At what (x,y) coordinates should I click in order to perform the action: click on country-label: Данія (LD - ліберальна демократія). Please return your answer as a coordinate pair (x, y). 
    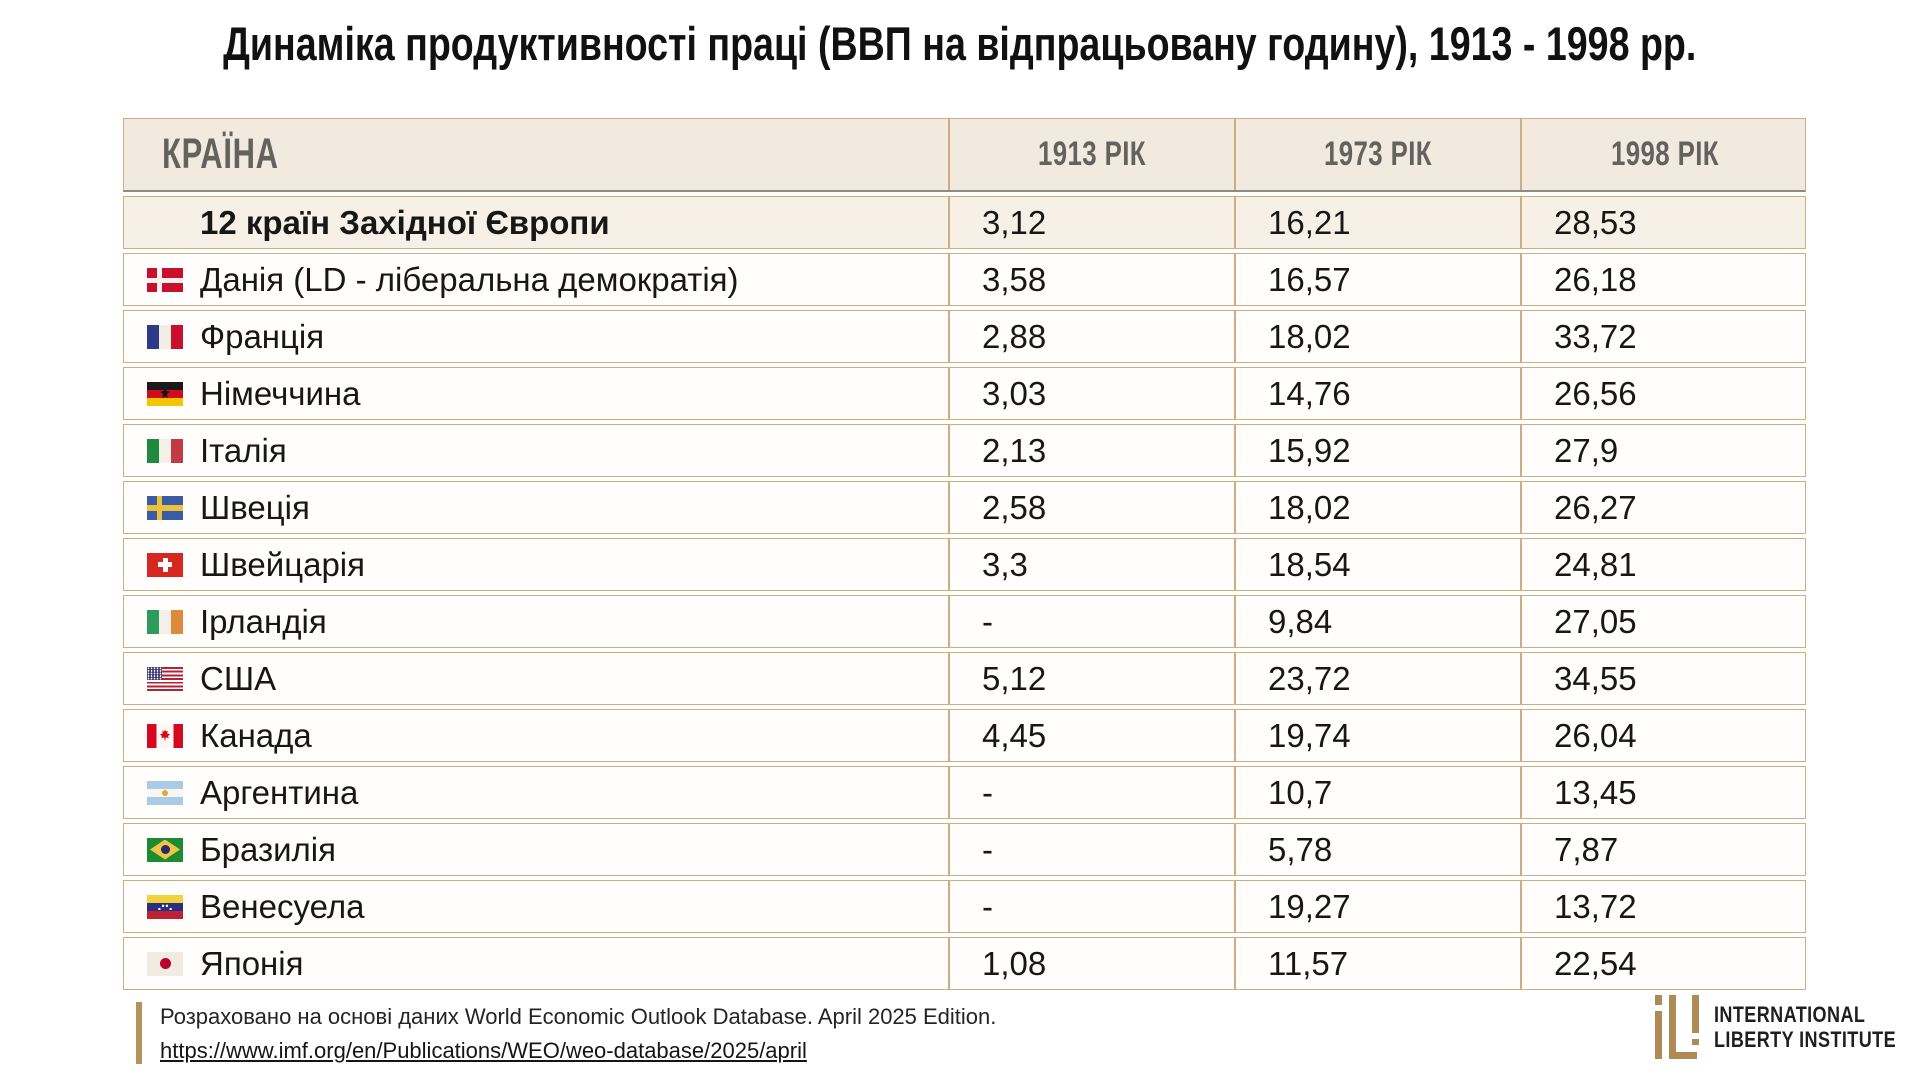
    Looking at the image, I should click on (469, 279).